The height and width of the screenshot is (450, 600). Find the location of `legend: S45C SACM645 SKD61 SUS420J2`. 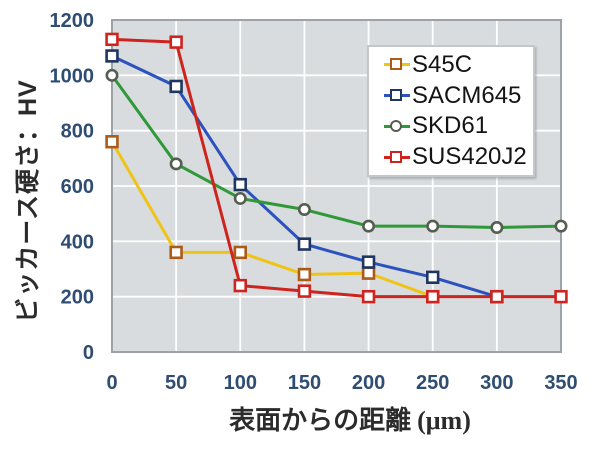

legend: S45C SACM645 SKD61 SUS420J2 is located at coordinates (451, 111).